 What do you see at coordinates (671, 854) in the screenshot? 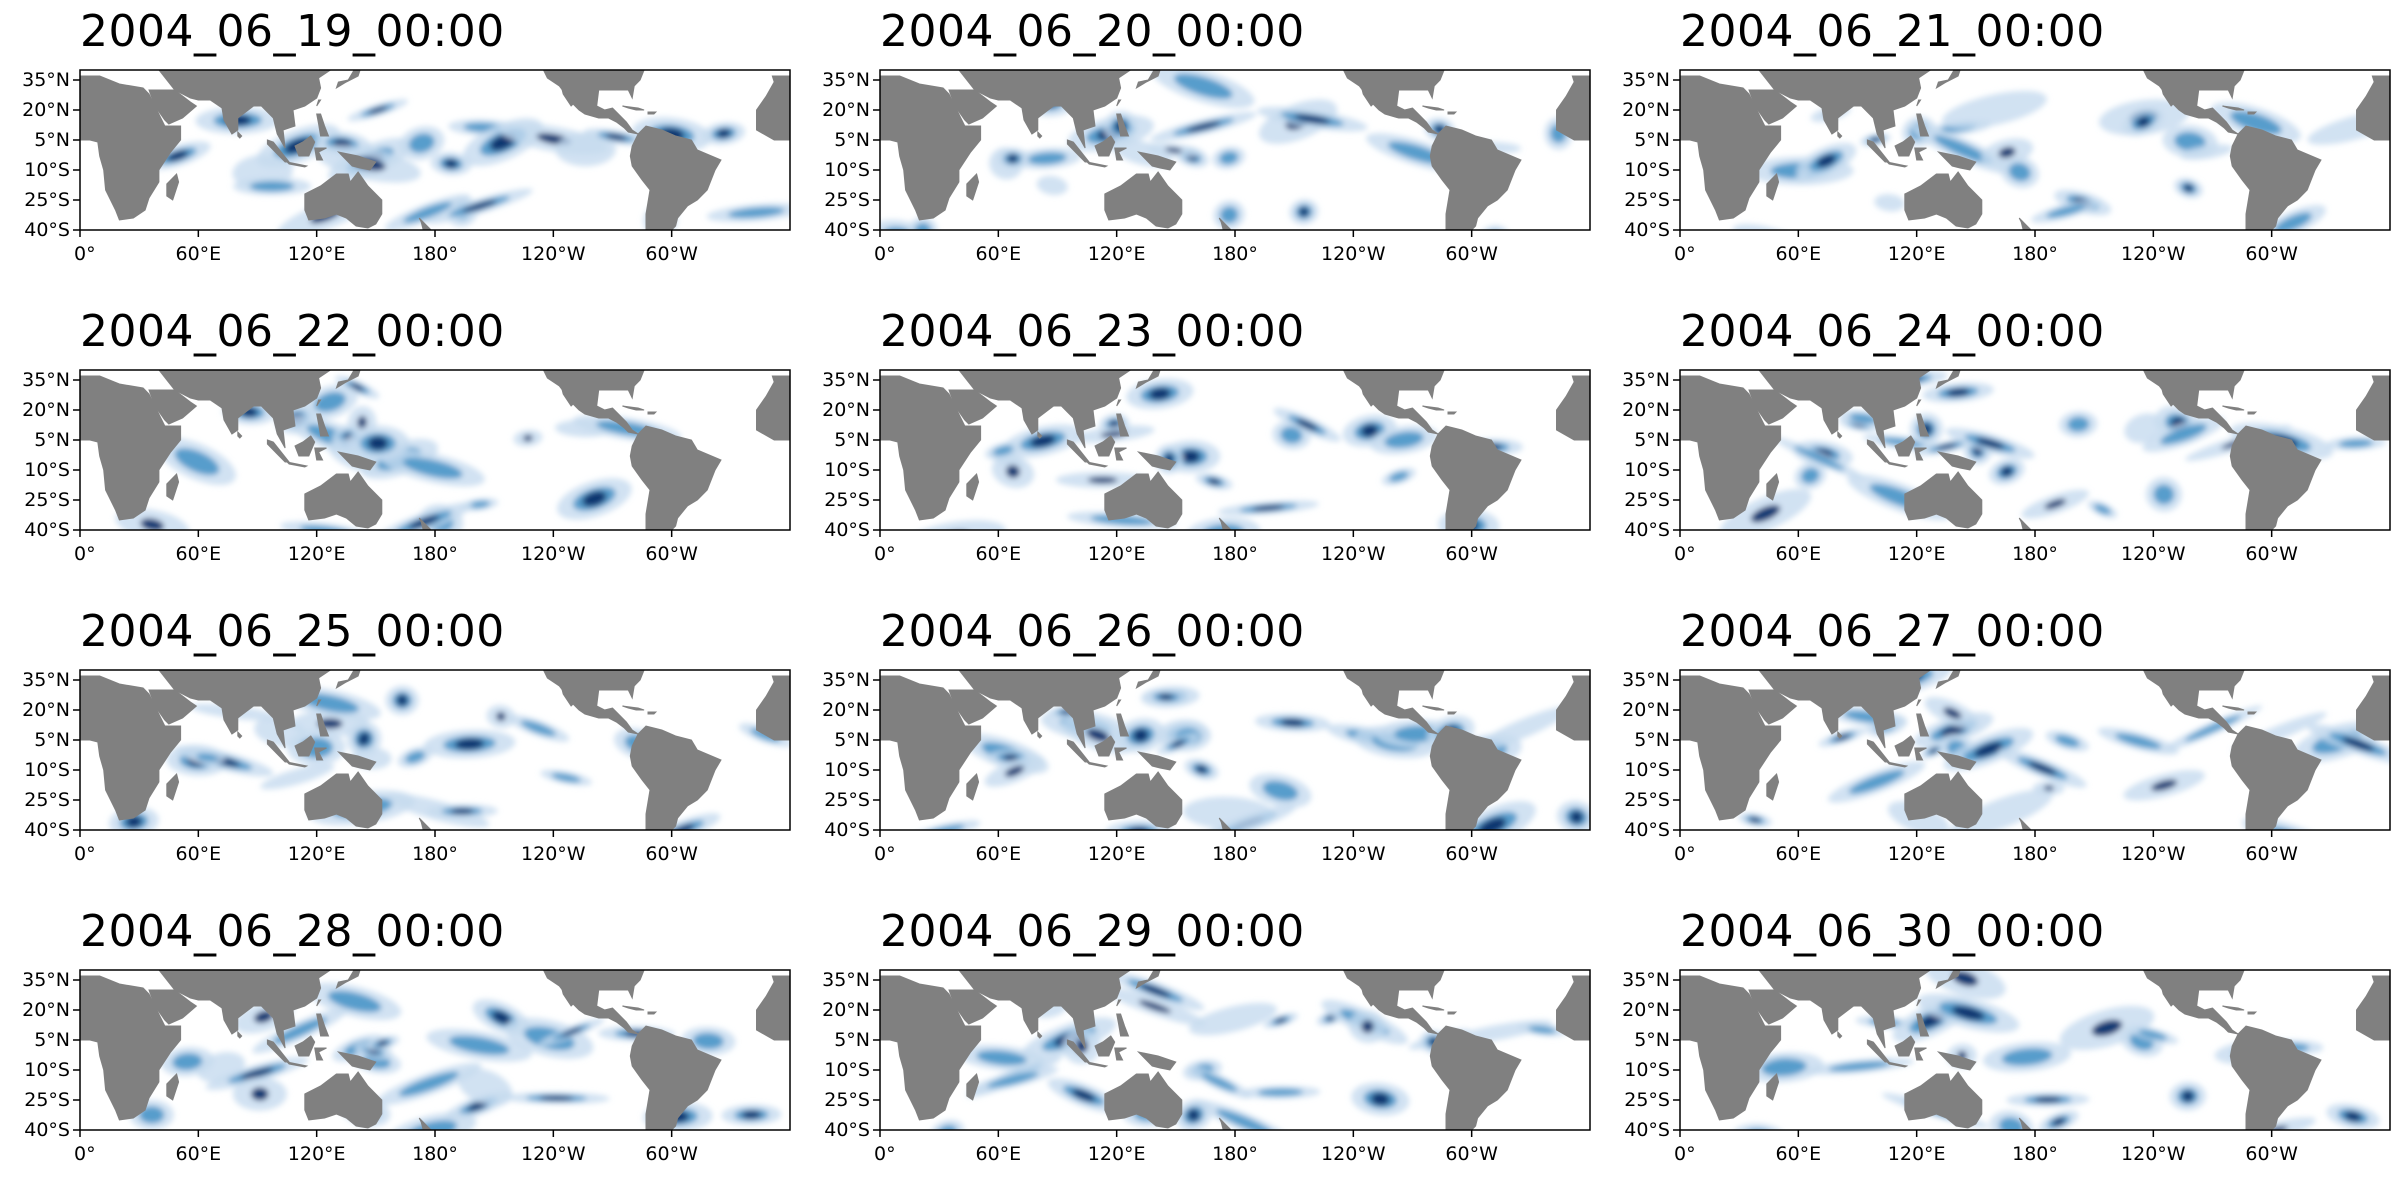
I see `lon-tick-label: 60°W` at bounding box center [671, 854].